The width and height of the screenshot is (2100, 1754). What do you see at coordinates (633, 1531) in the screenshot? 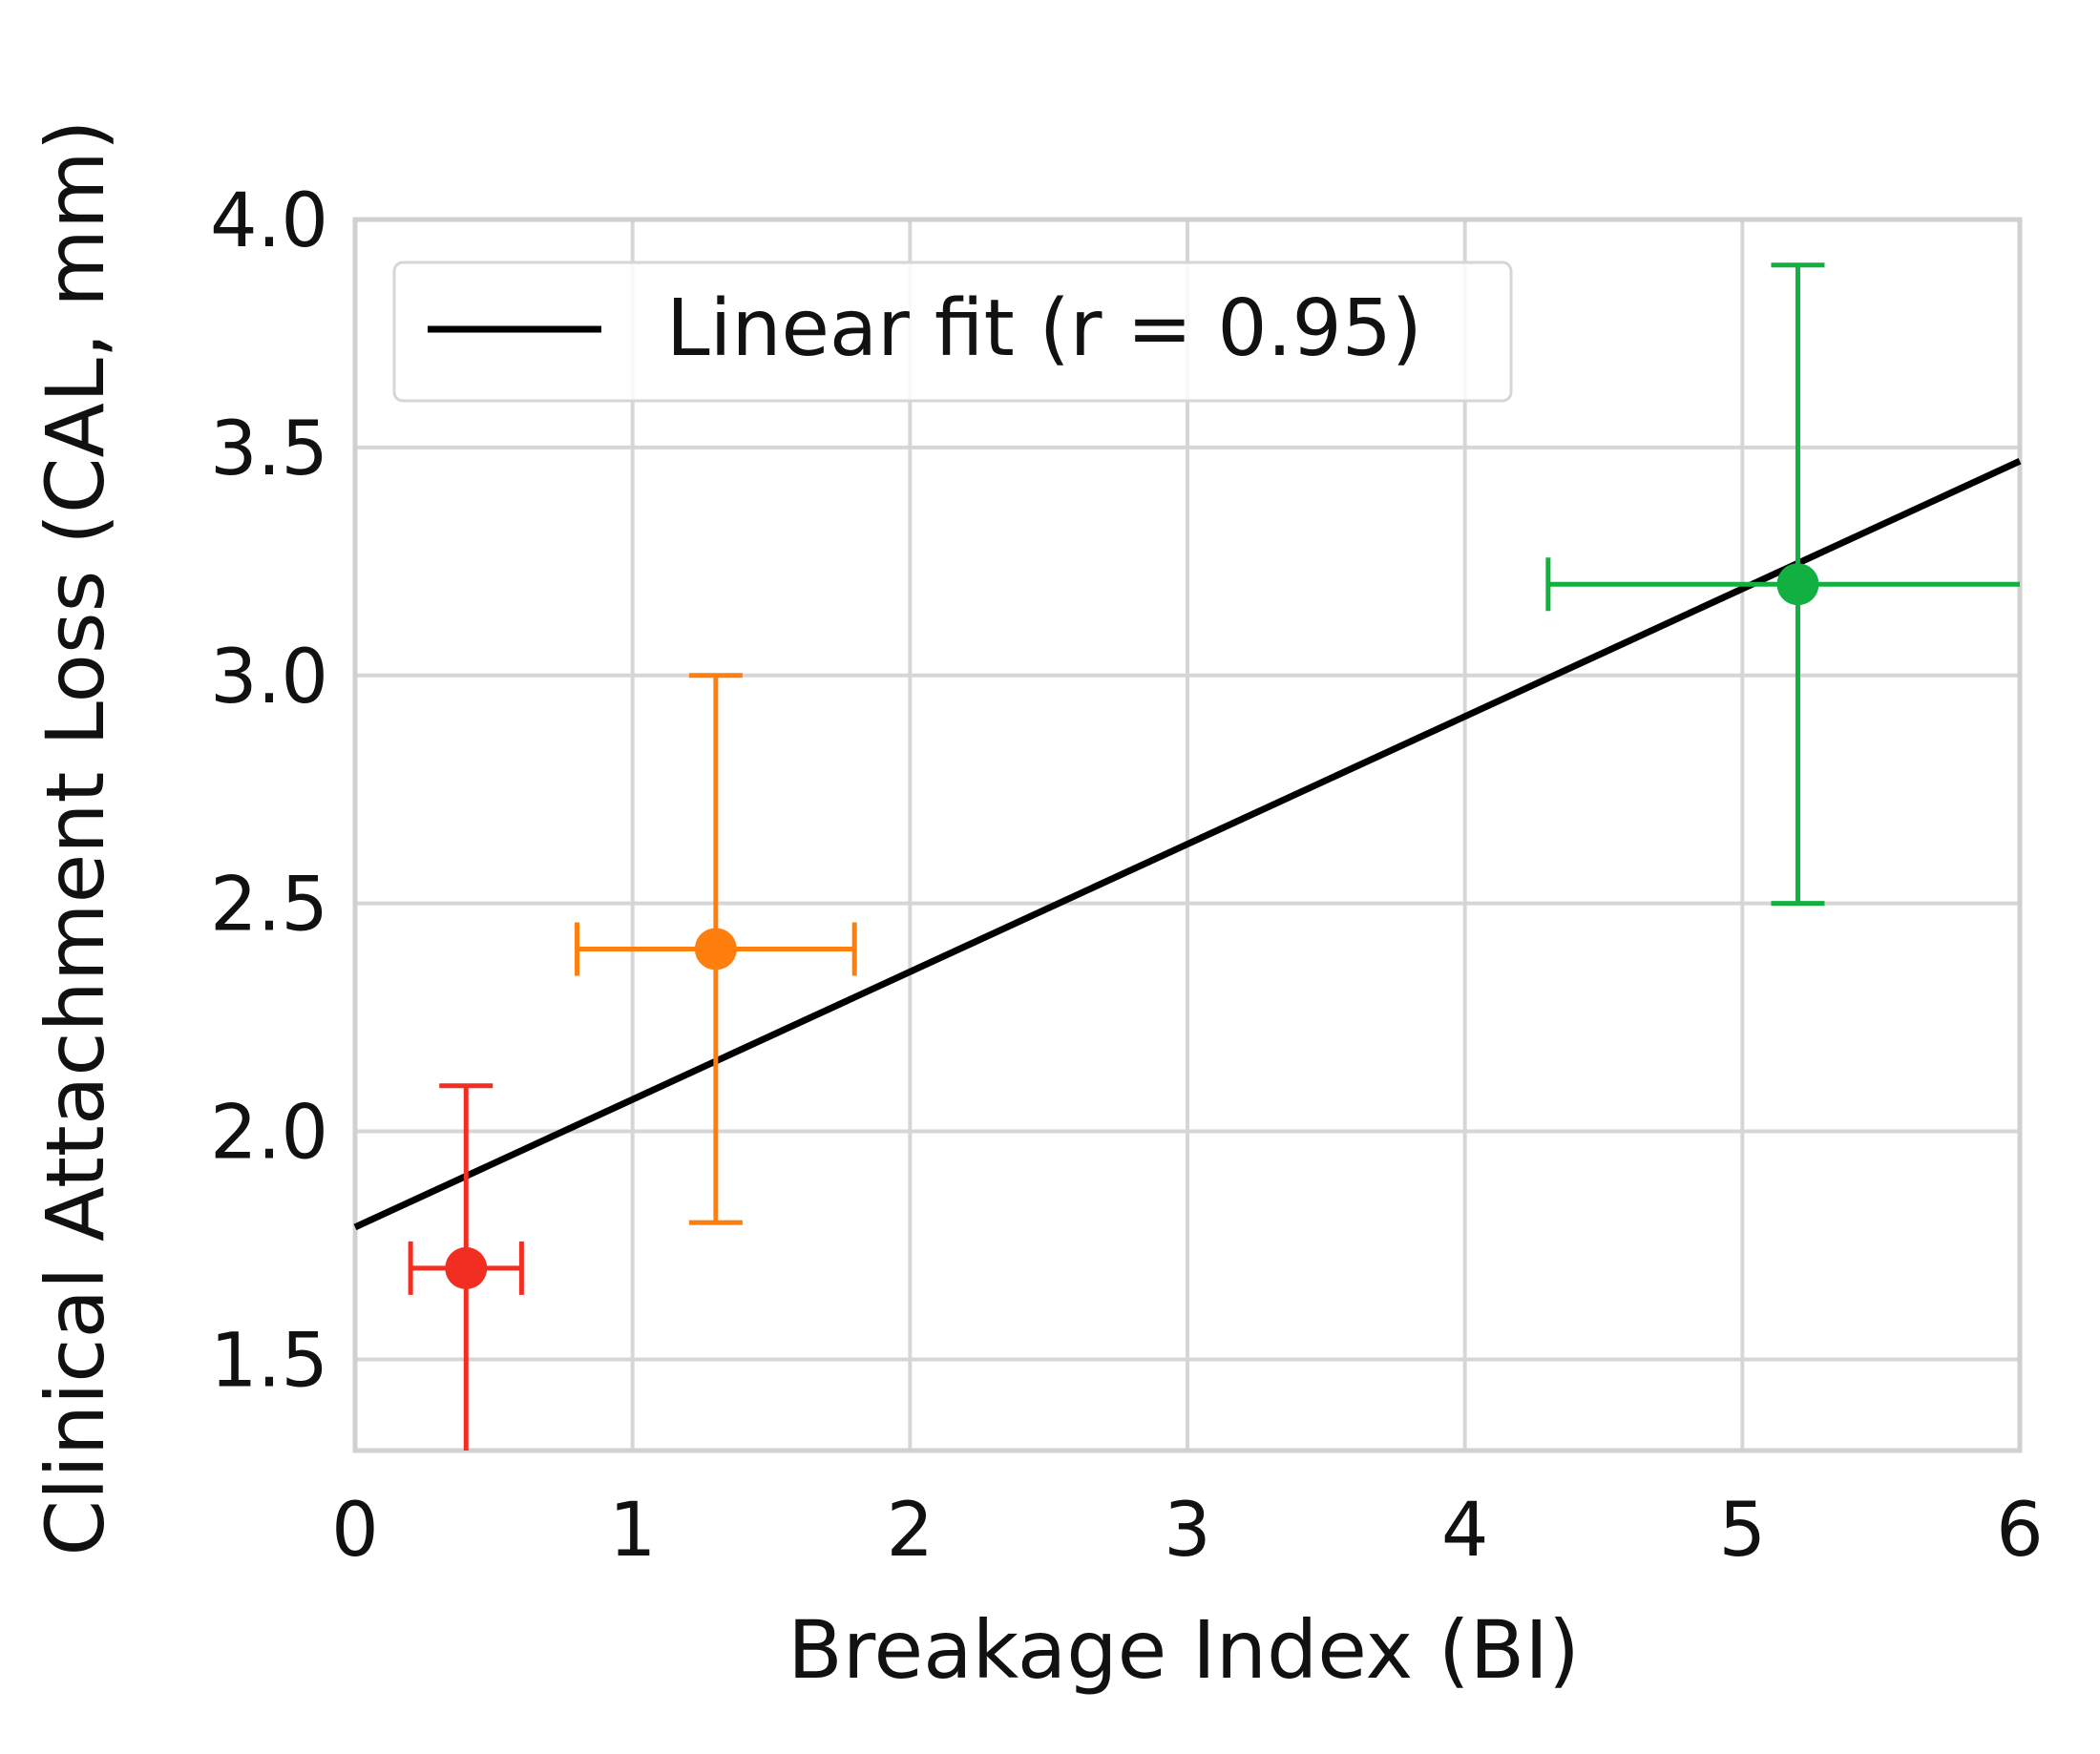
I see `x-tick-label: 1` at bounding box center [633, 1531].